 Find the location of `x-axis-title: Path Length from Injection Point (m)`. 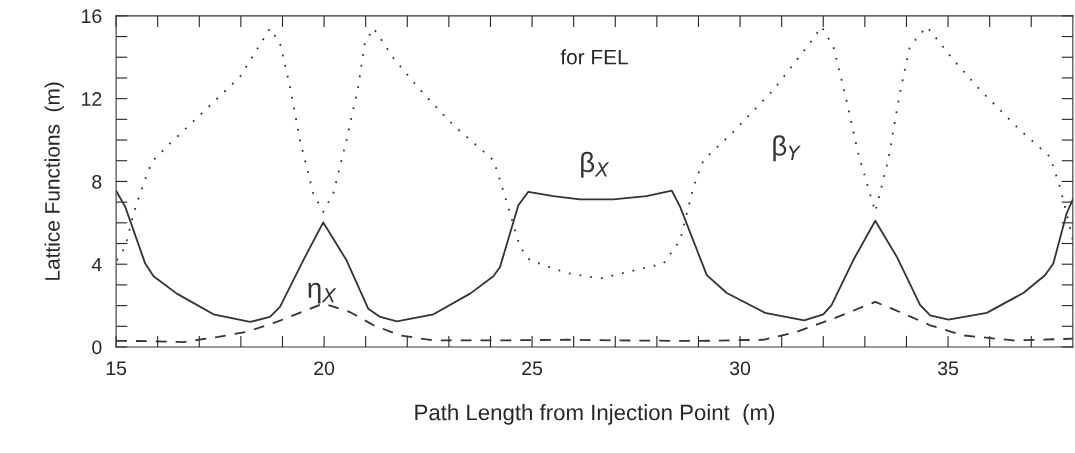

x-axis-title: Path Length from Injection Point (m) is located at coordinates (595, 414).